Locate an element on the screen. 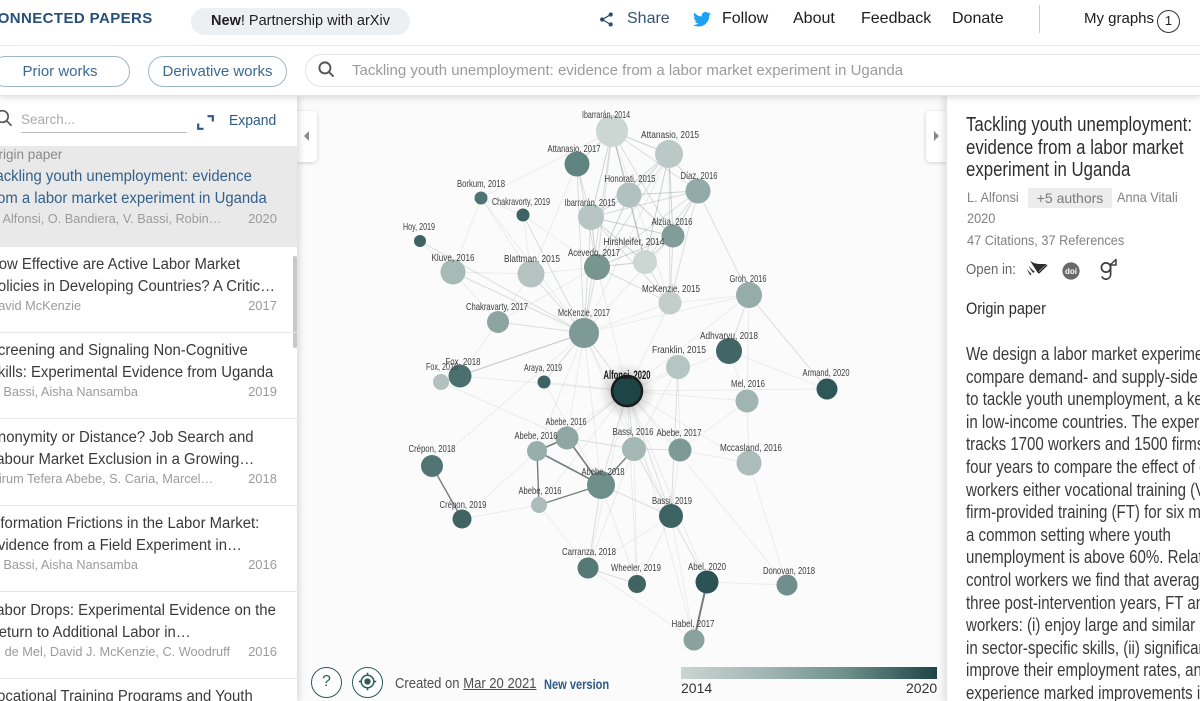  svg-text: McKenzie, 2015 is located at coordinates (671, 289).